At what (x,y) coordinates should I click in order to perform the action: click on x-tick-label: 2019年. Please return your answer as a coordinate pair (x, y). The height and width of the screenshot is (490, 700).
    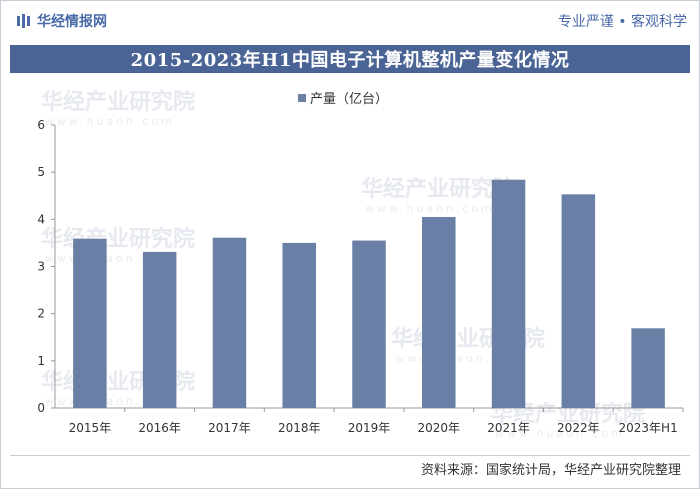
    Looking at the image, I should click on (369, 428).